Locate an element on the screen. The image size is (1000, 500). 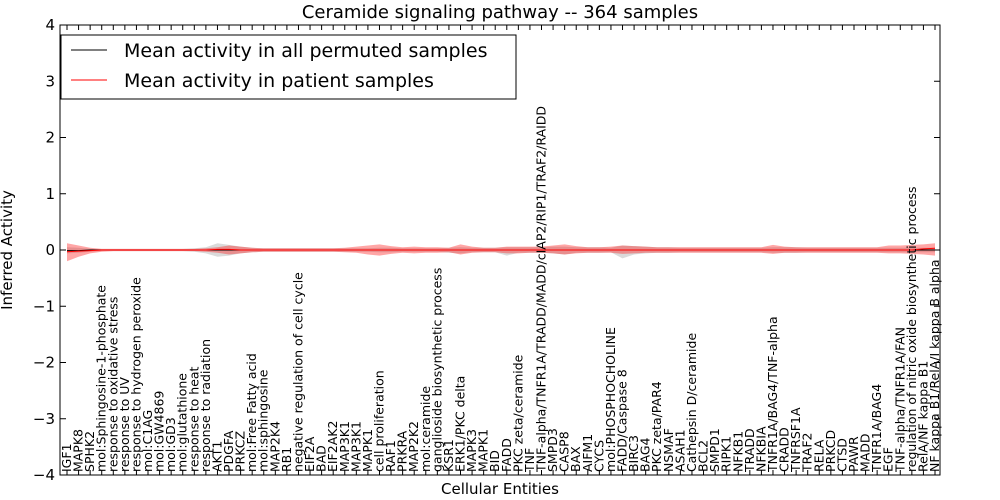
category-label: negative regulation of cell cycle is located at coordinates (298, 372).